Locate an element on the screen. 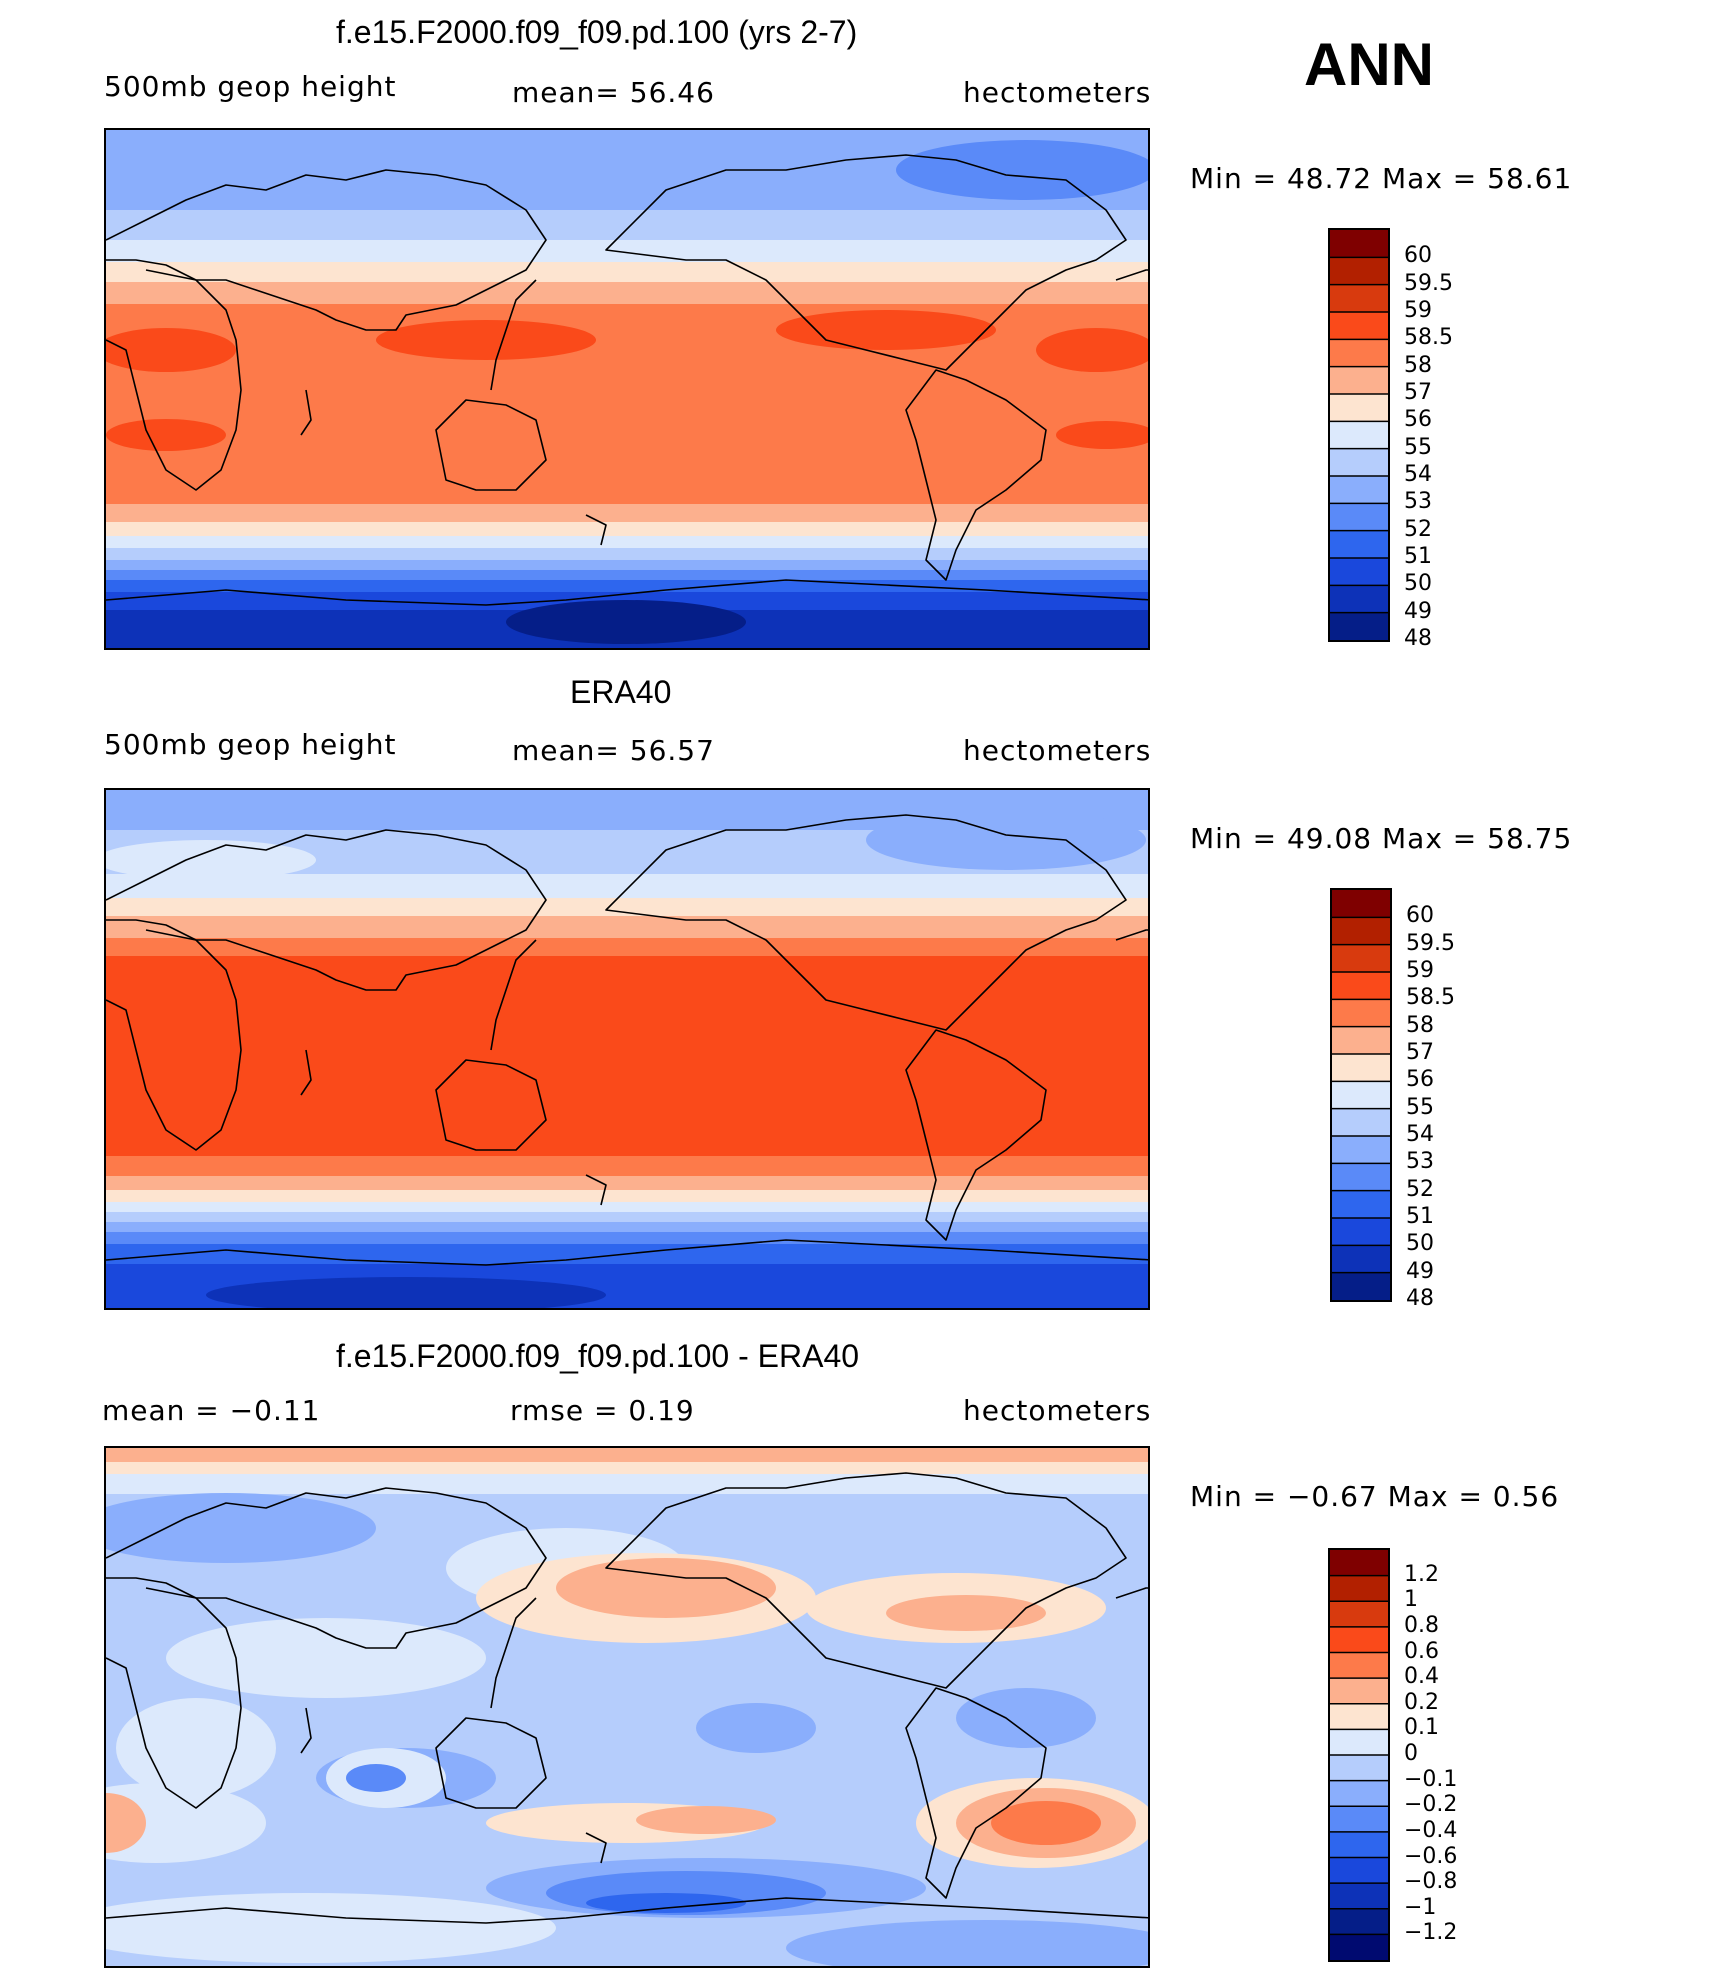  colorbar-tick-label: 51 is located at coordinates (1418, 556).